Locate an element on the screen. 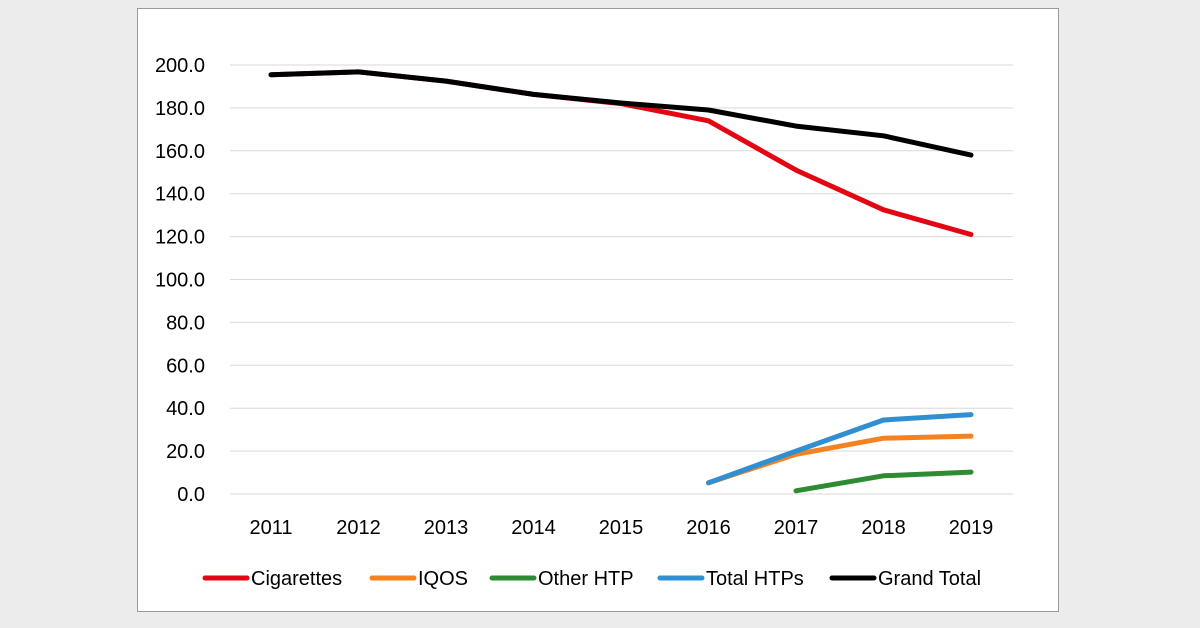 The image size is (1200, 628). x-tick-label: 2013 is located at coordinates (446, 528).